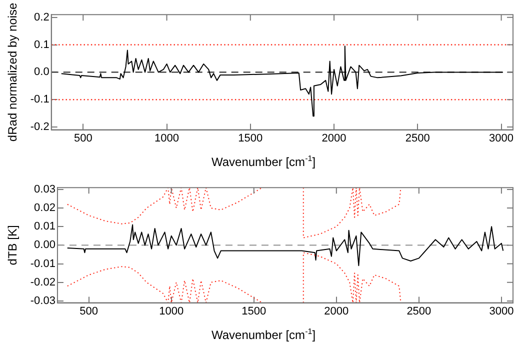 This screenshot has width=527, height=347. Describe the element at coordinates (45, 245) in the screenshot. I see `y-tick-label: 0.00` at that location.